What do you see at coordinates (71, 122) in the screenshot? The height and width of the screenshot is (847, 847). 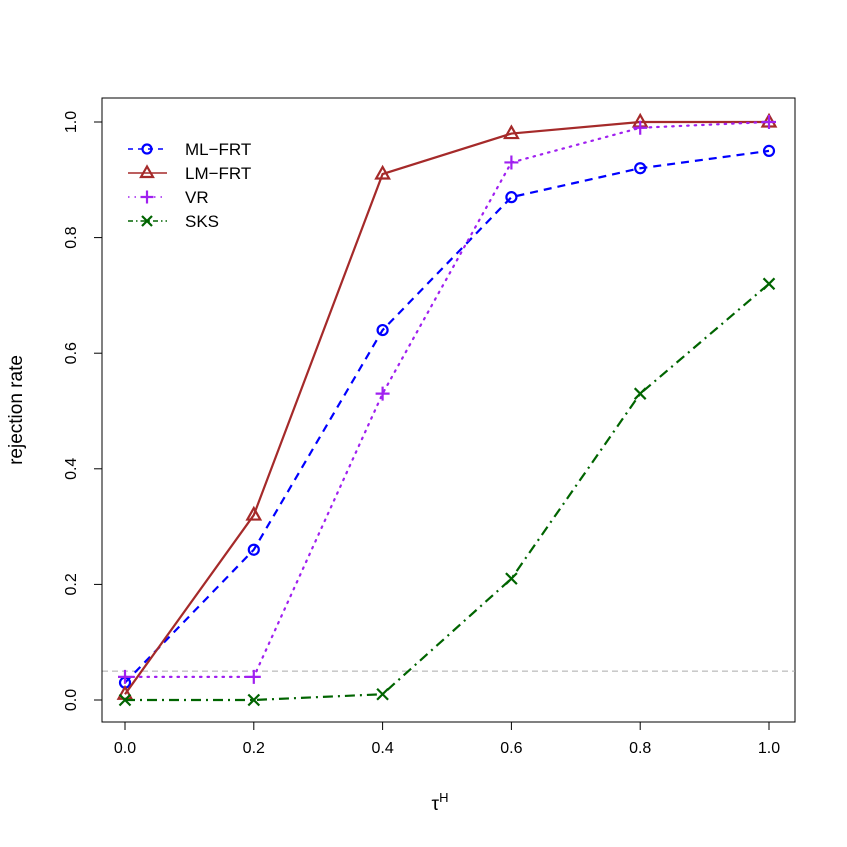 I see `y-tick-label: 1.0` at bounding box center [71, 122].